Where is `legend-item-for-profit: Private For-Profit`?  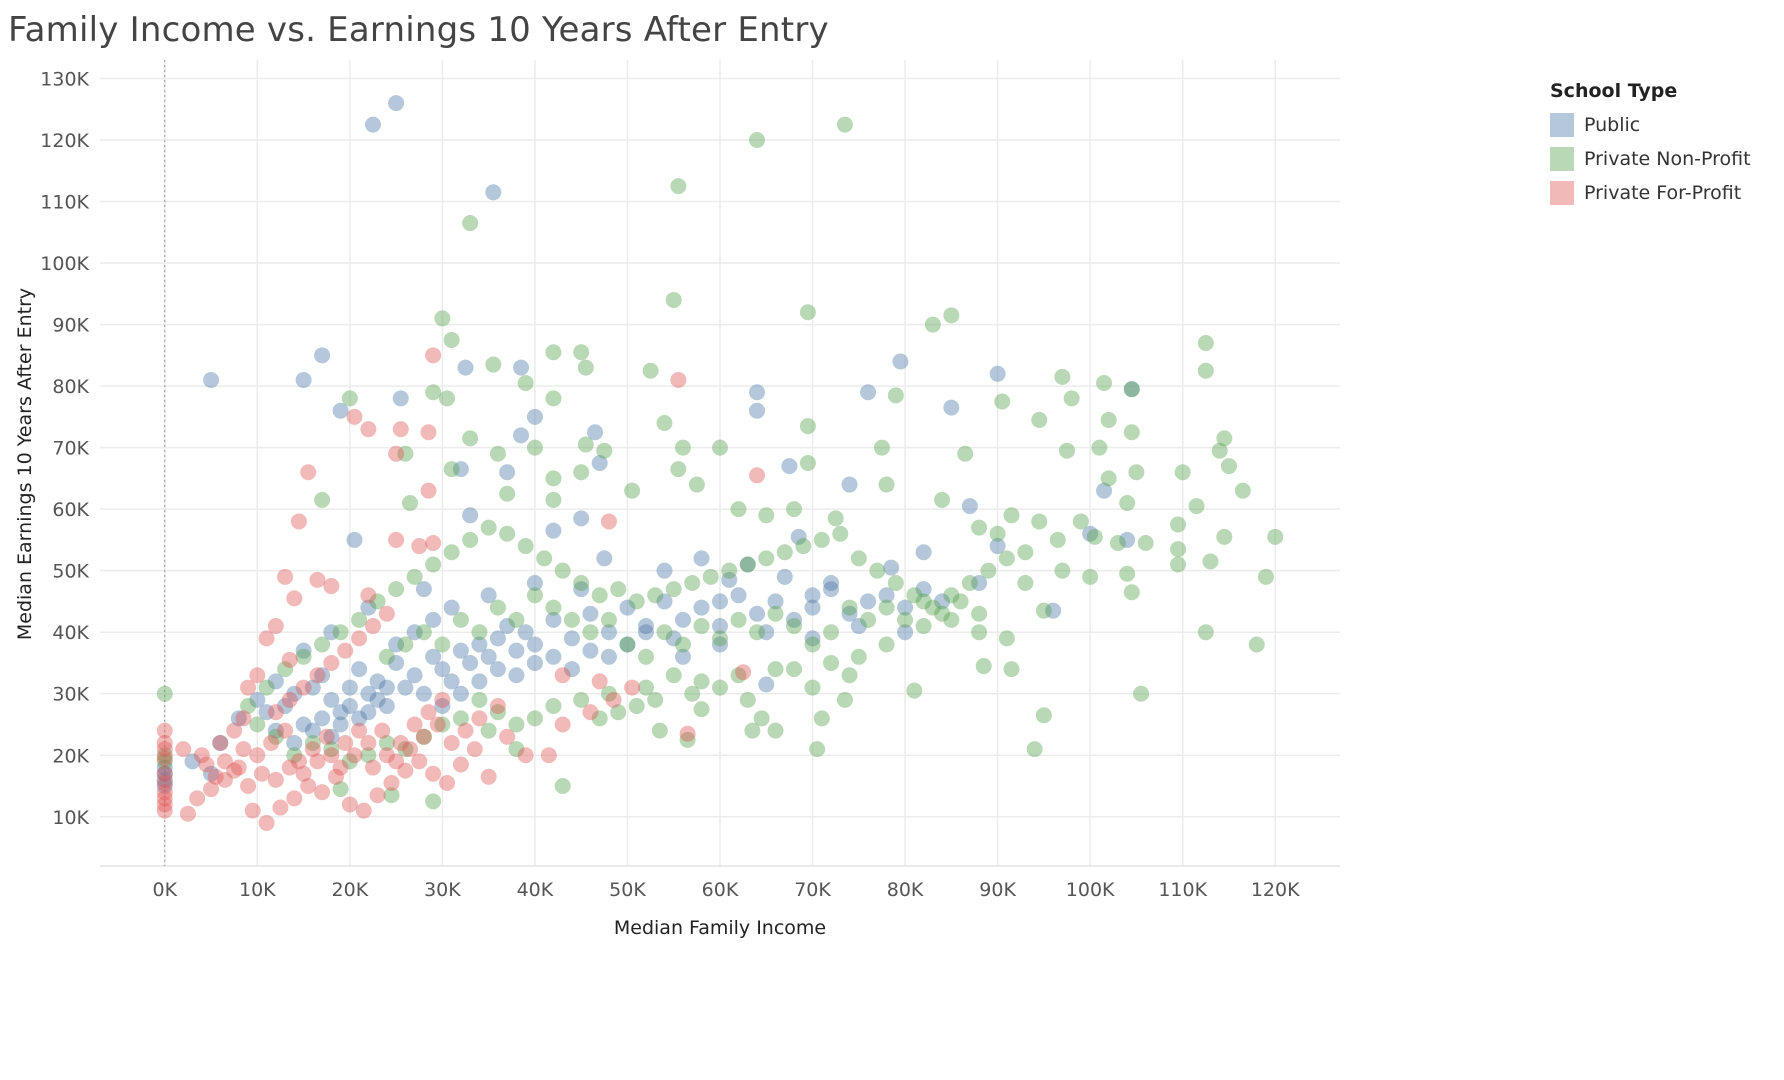 legend-item-for-profit: Private For-Profit is located at coordinates (1665, 193).